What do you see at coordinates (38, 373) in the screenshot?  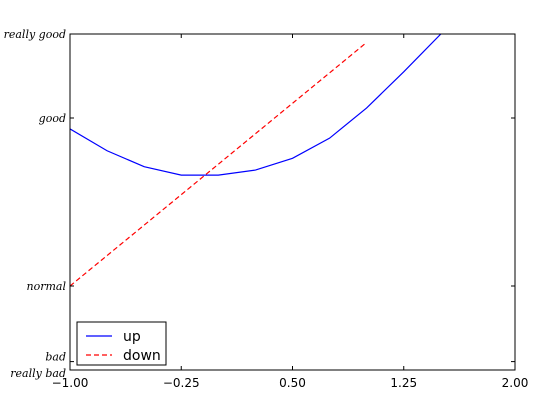 I see `y-tick-label: really bad` at bounding box center [38, 373].